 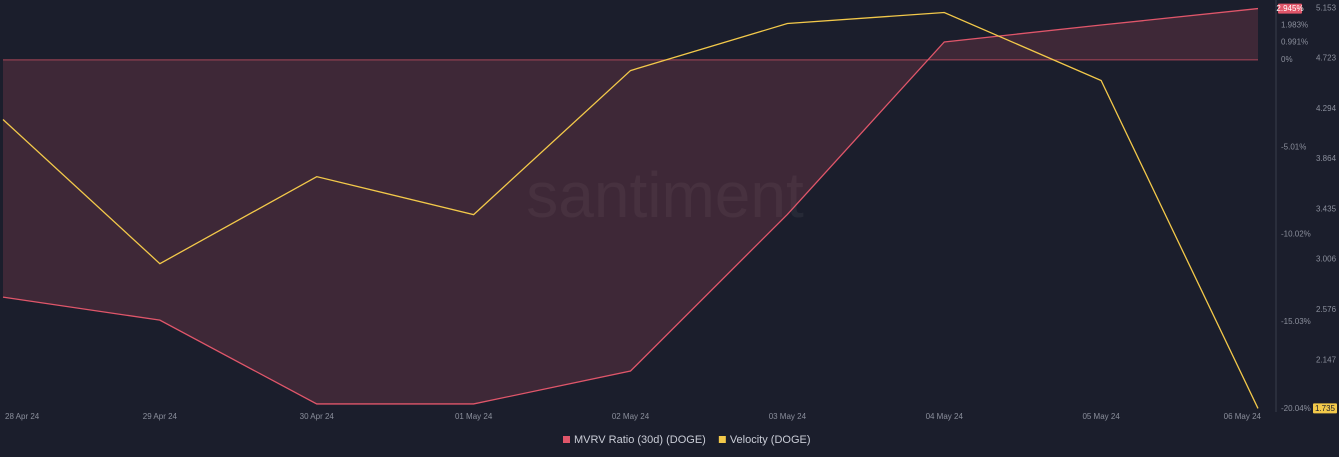 I want to click on y-tick-label: -10.02%, so click(x=1296, y=234).